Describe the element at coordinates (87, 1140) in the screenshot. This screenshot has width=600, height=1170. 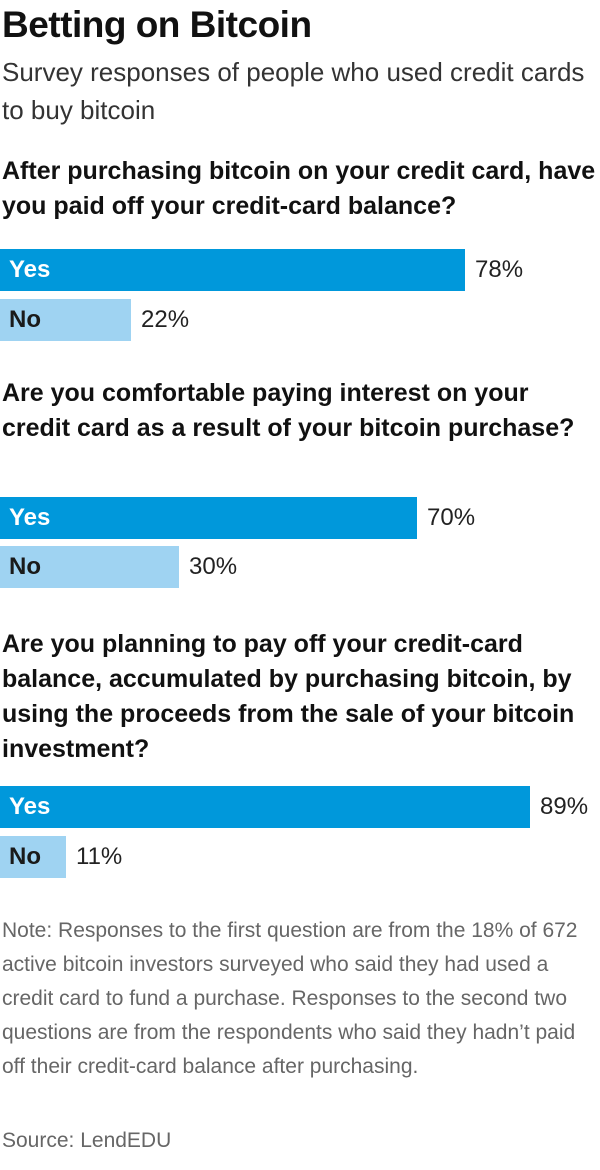
I see `source-line: Source: LendEDU` at that location.